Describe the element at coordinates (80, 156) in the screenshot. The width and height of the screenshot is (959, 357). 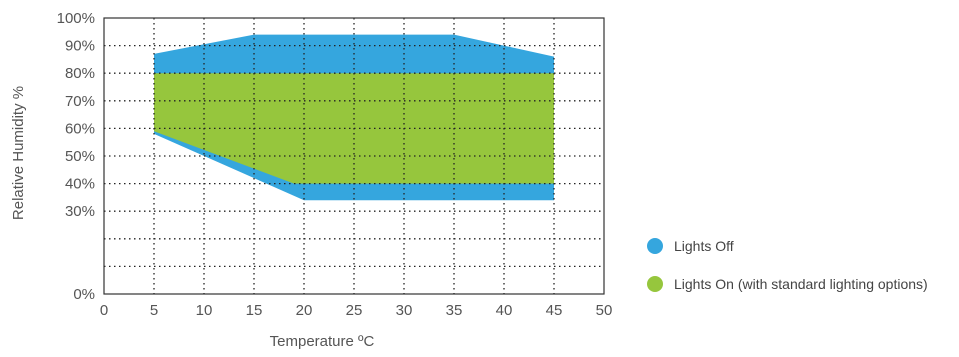
I see `y-tick-label: 50%` at that location.